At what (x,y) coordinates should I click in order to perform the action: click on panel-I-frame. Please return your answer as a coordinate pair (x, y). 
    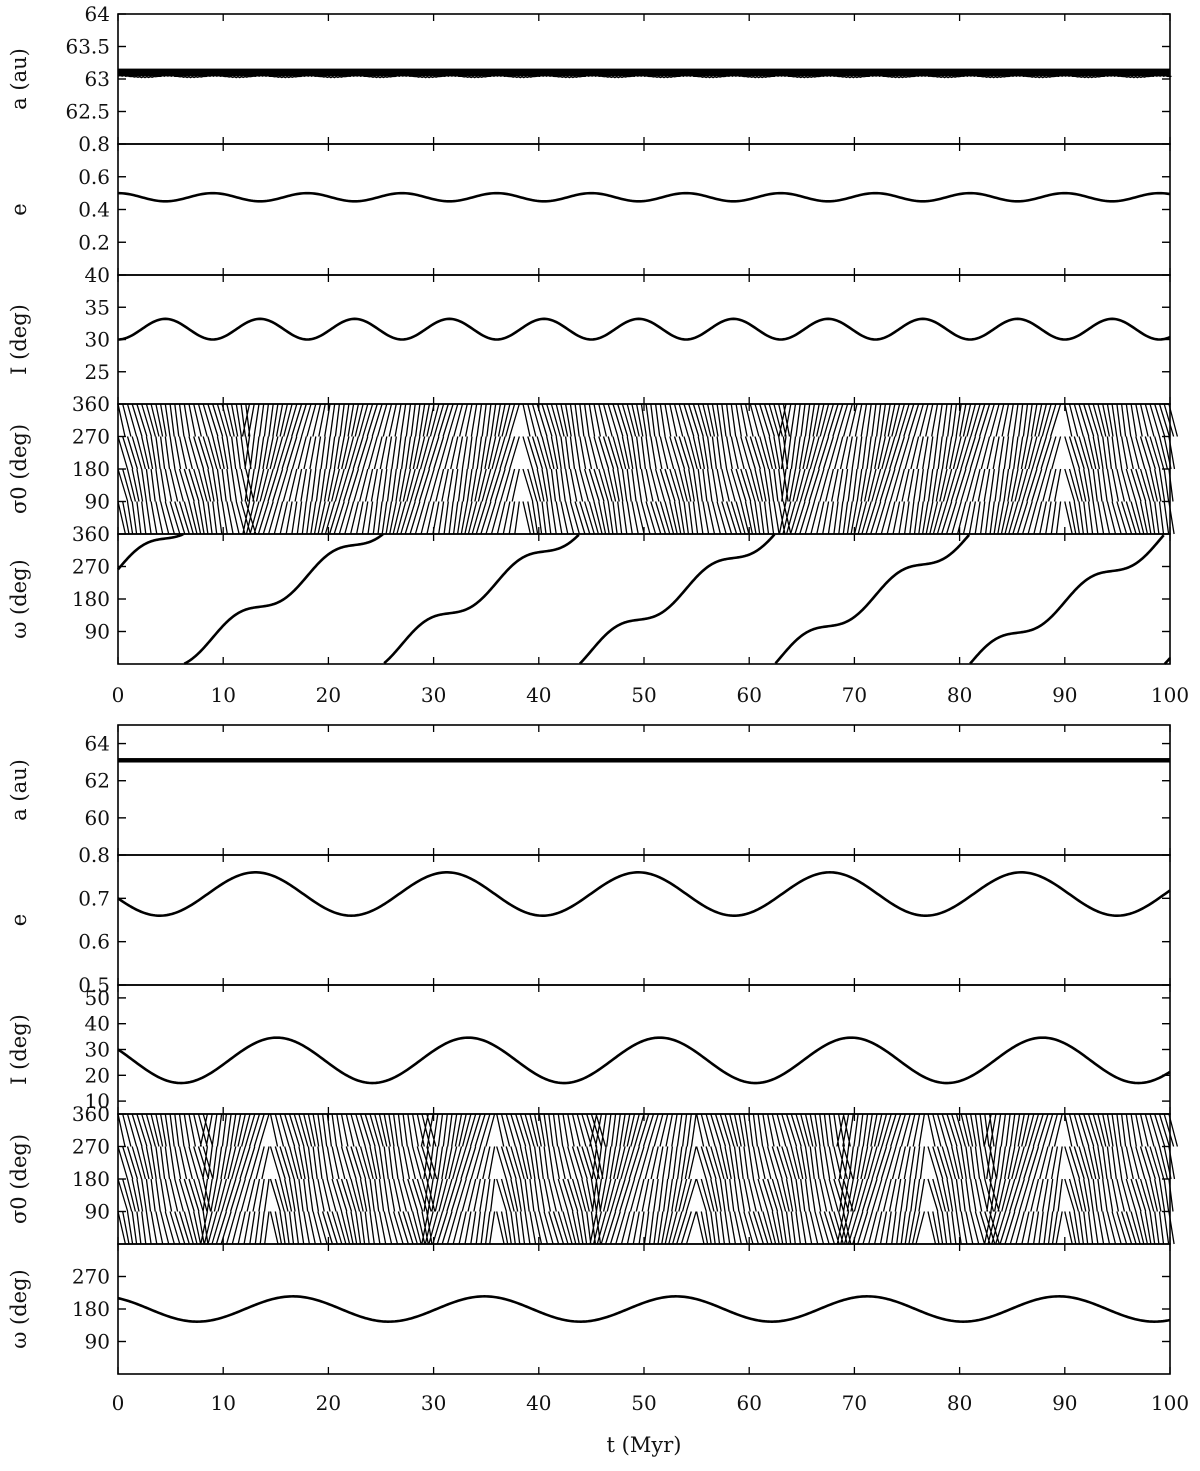
    Looking at the image, I should click on (644, 339).